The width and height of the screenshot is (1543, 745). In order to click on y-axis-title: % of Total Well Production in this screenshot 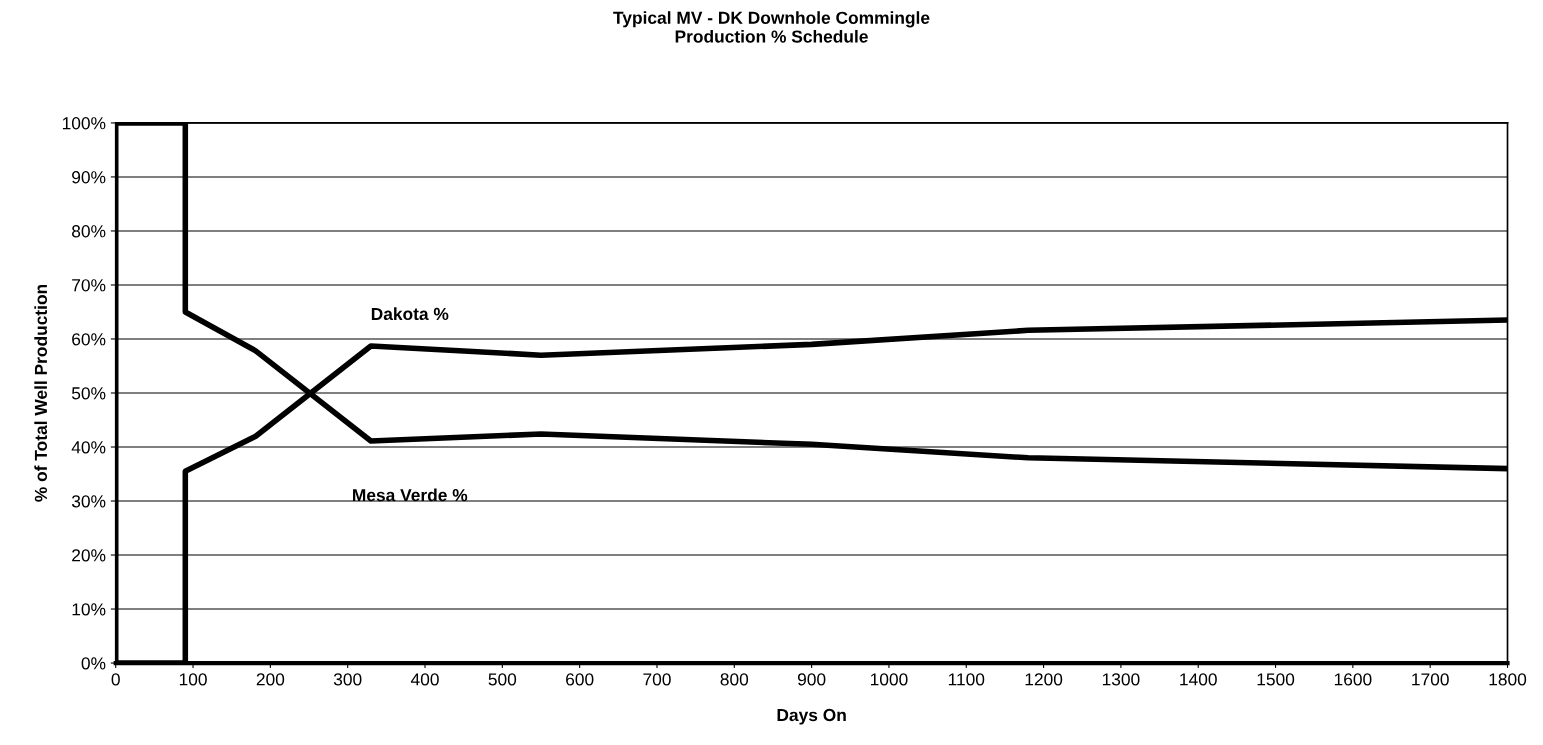, I will do `click(41, 393)`.